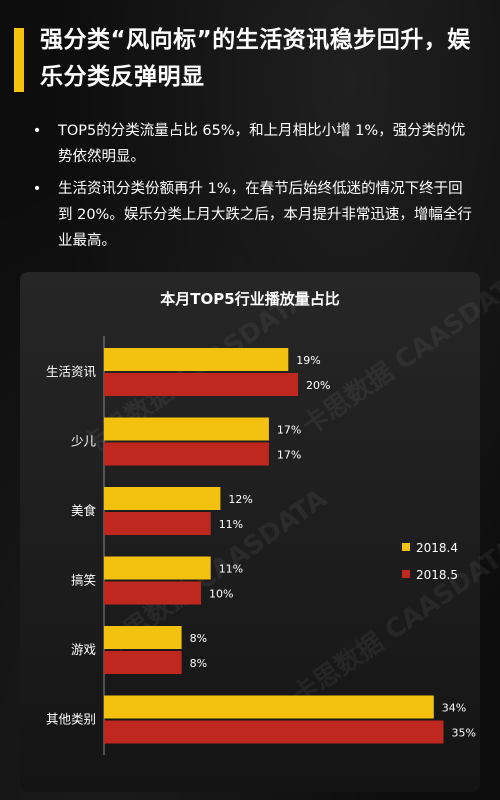 The image size is (500, 800). I want to click on data-label: 20%, so click(318, 385).